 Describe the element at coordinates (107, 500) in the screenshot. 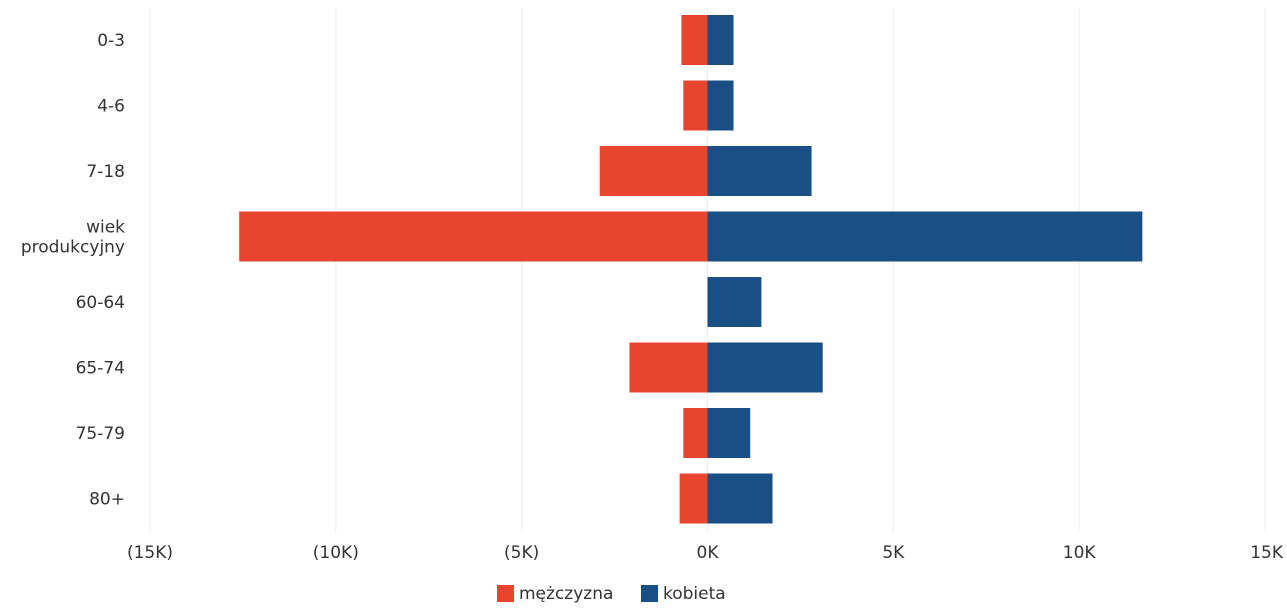

I see `category-label-7: 80+` at that location.